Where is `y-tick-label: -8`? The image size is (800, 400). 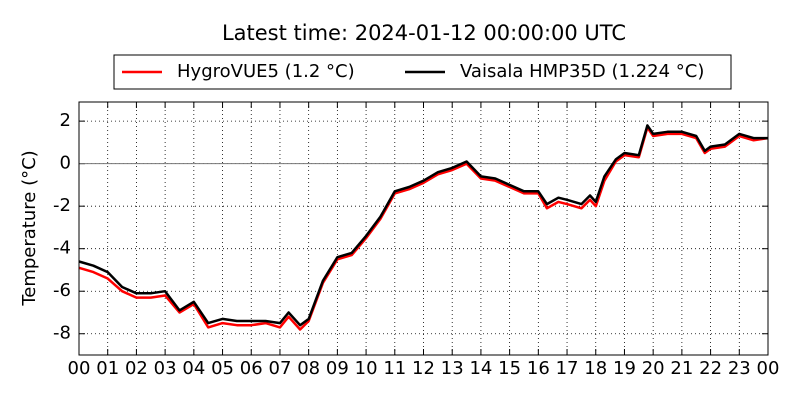 y-tick-label: -8 is located at coordinates (62, 333).